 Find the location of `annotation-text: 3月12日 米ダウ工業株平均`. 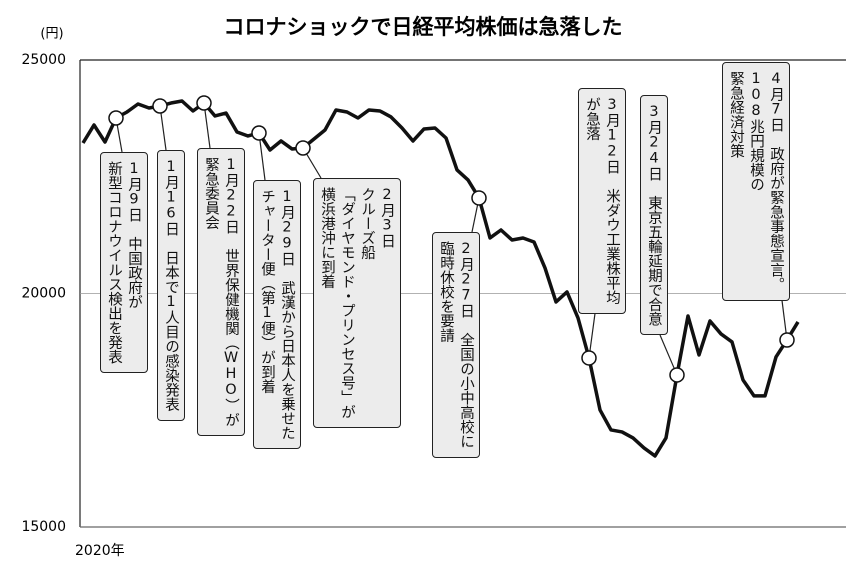

annotation-text: 3月12日 米ダウ工業株平均 is located at coordinates (612, 201).